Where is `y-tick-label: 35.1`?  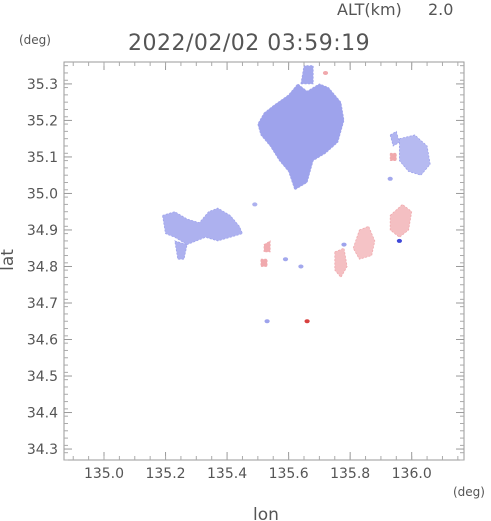
y-tick-label: 35.1 is located at coordinates (42, 158).